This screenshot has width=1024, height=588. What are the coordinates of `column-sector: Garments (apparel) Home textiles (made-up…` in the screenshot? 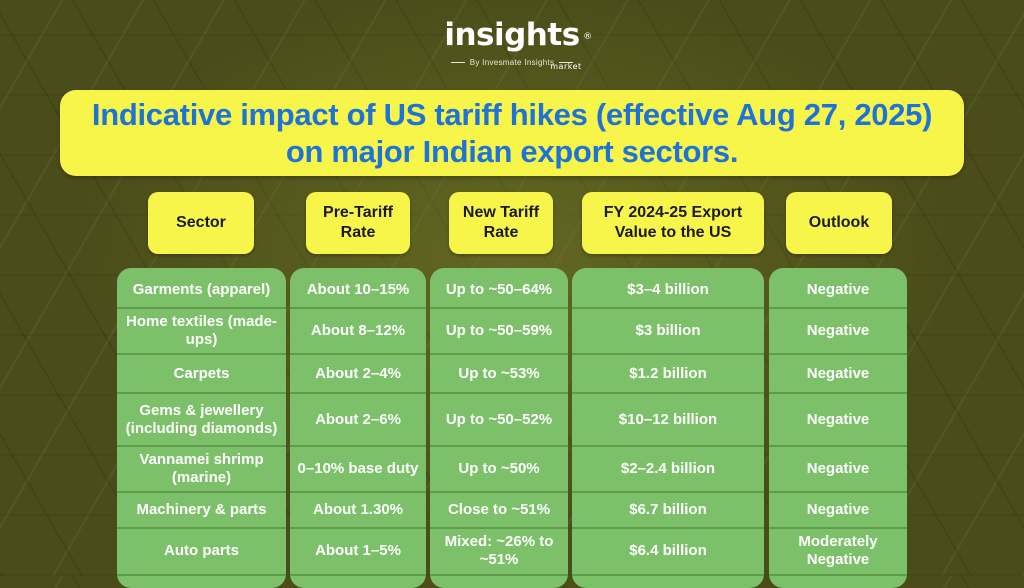 It's located at (201, 428).